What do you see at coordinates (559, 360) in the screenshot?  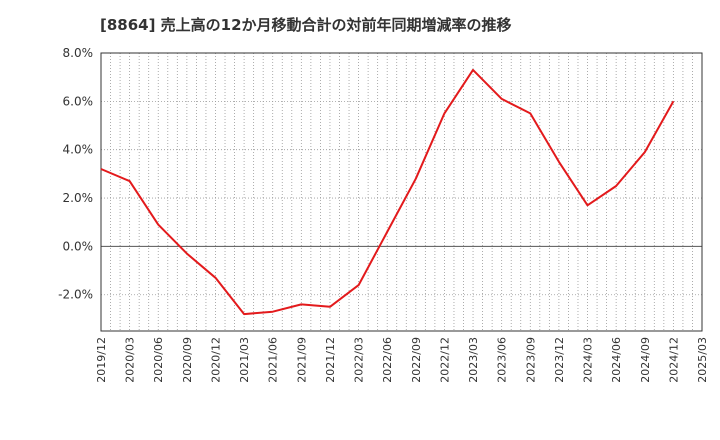 I see `x-tick-label: 2023/12` at bounding box center [559, 360].